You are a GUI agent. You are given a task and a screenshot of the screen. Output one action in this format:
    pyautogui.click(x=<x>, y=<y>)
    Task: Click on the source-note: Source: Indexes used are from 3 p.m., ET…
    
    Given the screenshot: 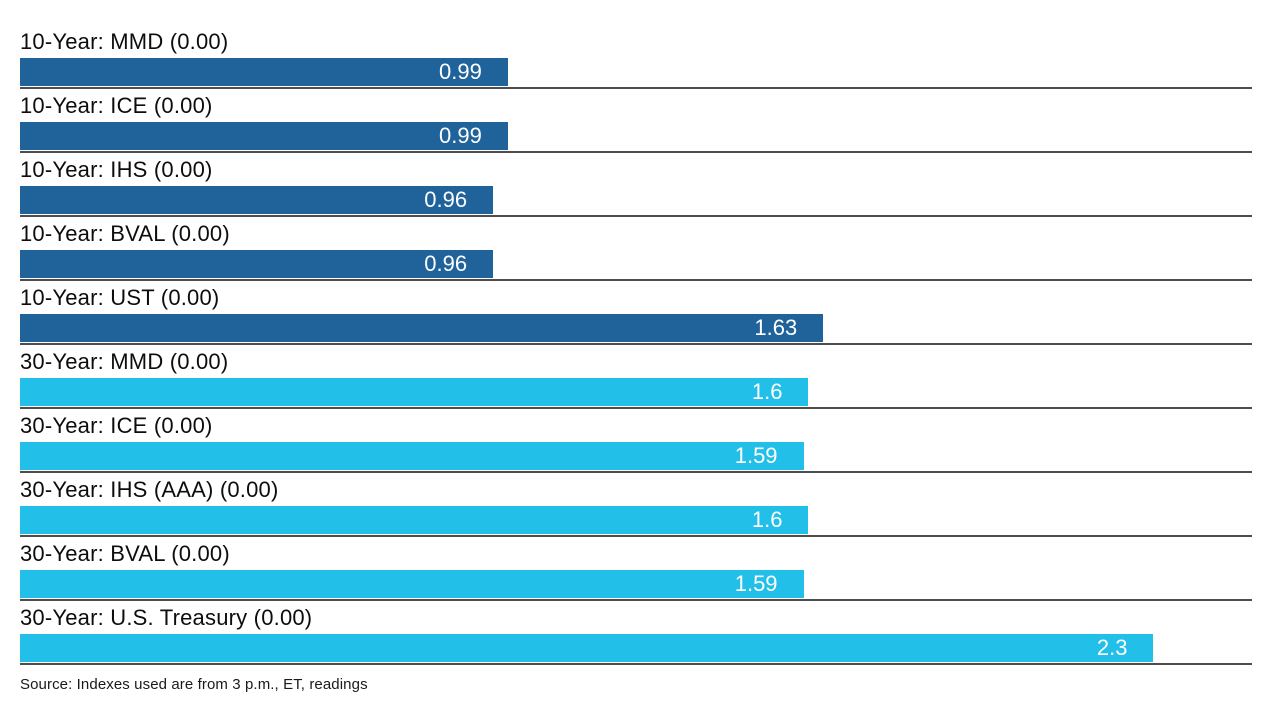 What is the action you would take?
    pyautogui.click(x=194, y=684)
    